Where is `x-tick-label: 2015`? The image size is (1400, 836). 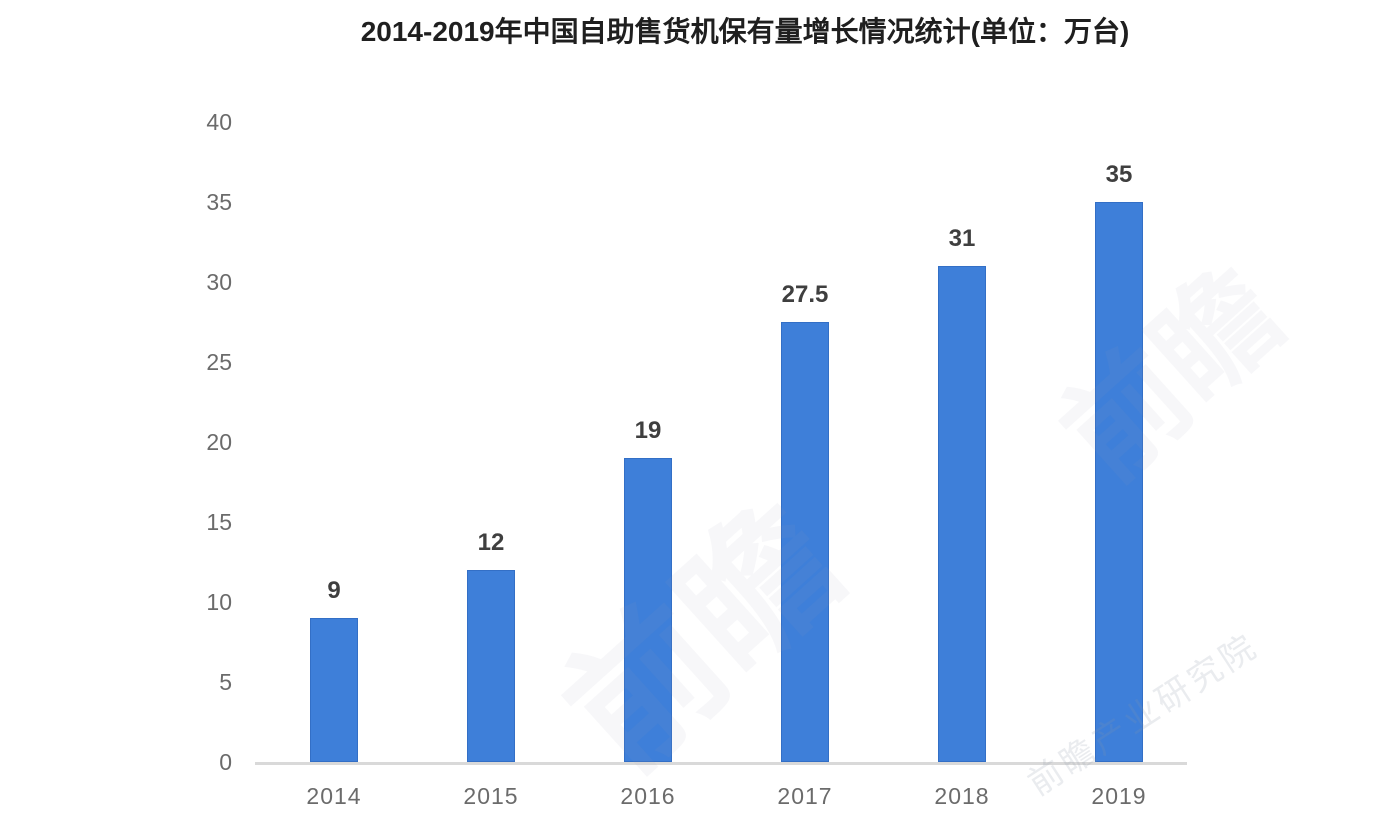
x-tick-label: 2015 is located at coordinates (491, 796).